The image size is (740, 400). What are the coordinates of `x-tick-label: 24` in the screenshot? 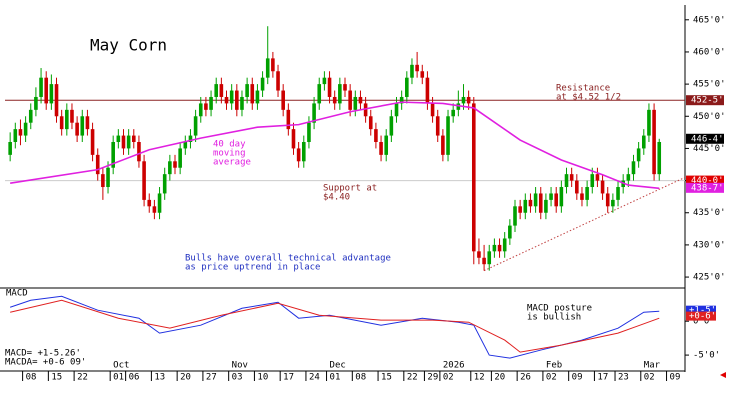 It's located at (314, 378).